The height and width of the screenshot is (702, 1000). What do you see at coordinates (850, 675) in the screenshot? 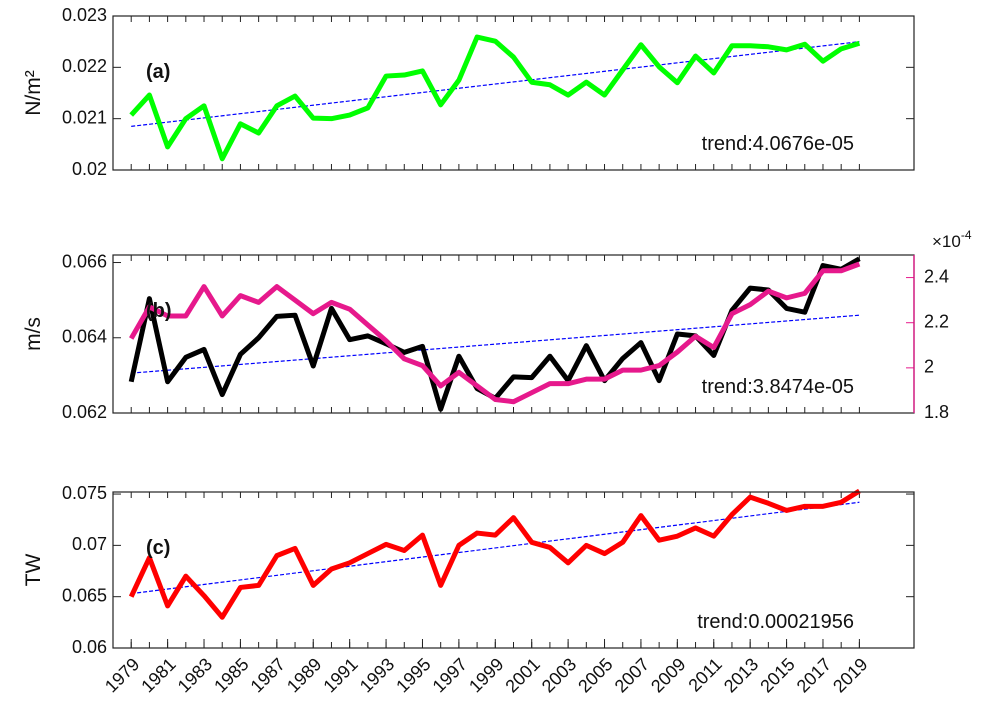
I see `x-tick-label: 2019` at bounding box center [850, 675].